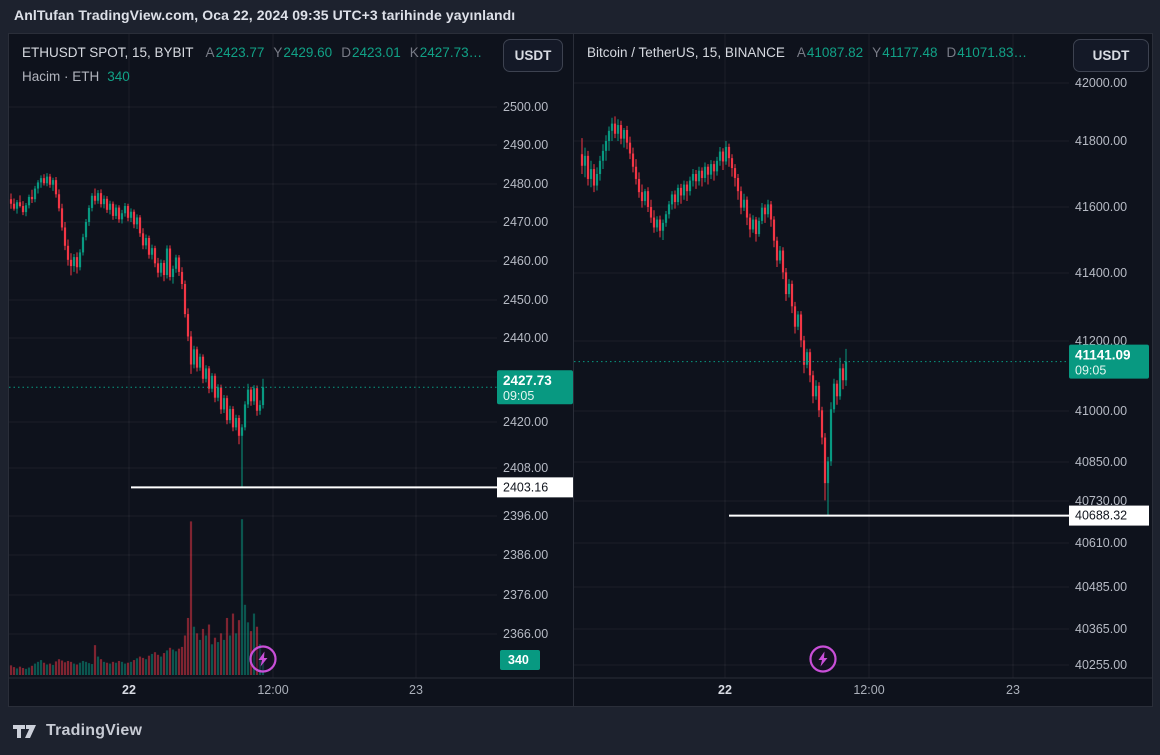 The width and height of the screenshot is (1160, 755). Describe the element at coordinates (518, 660) in the screenshot. I see `volume-badge-value: 340` at that location.